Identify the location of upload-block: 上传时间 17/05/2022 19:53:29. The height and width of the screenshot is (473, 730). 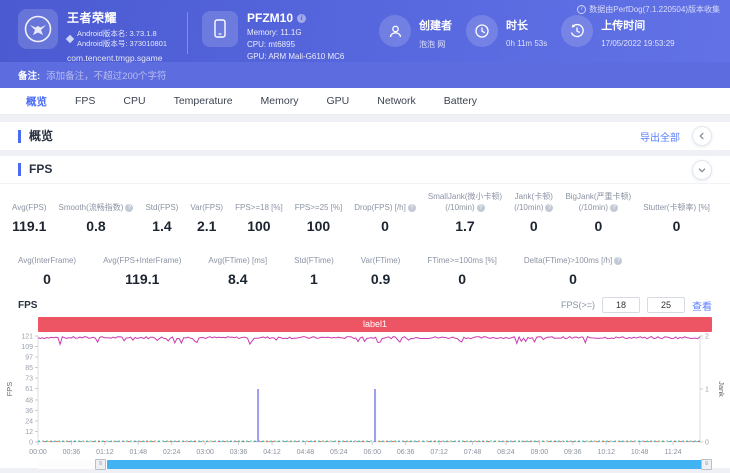
(618, 31).